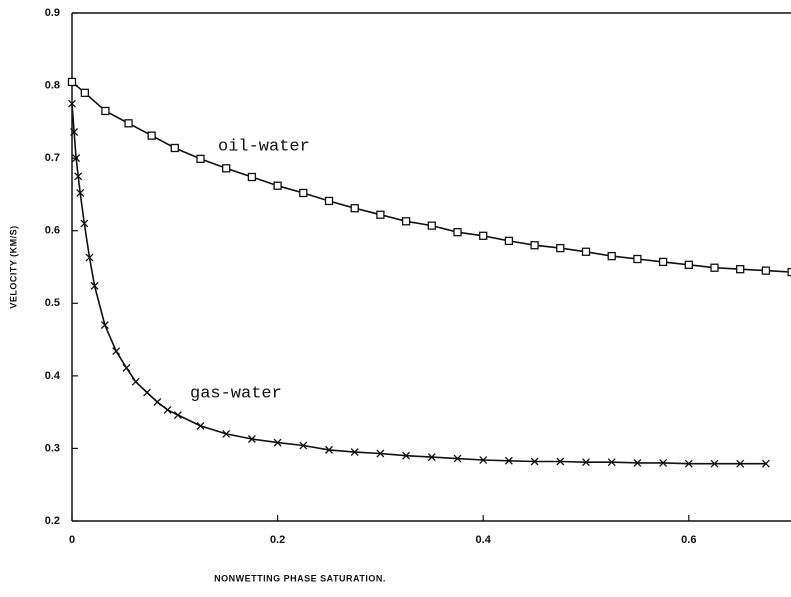 The width and height of the screenshot is (791, 597). I want to click on y-tick-label: 0.3, so click(52, 448).